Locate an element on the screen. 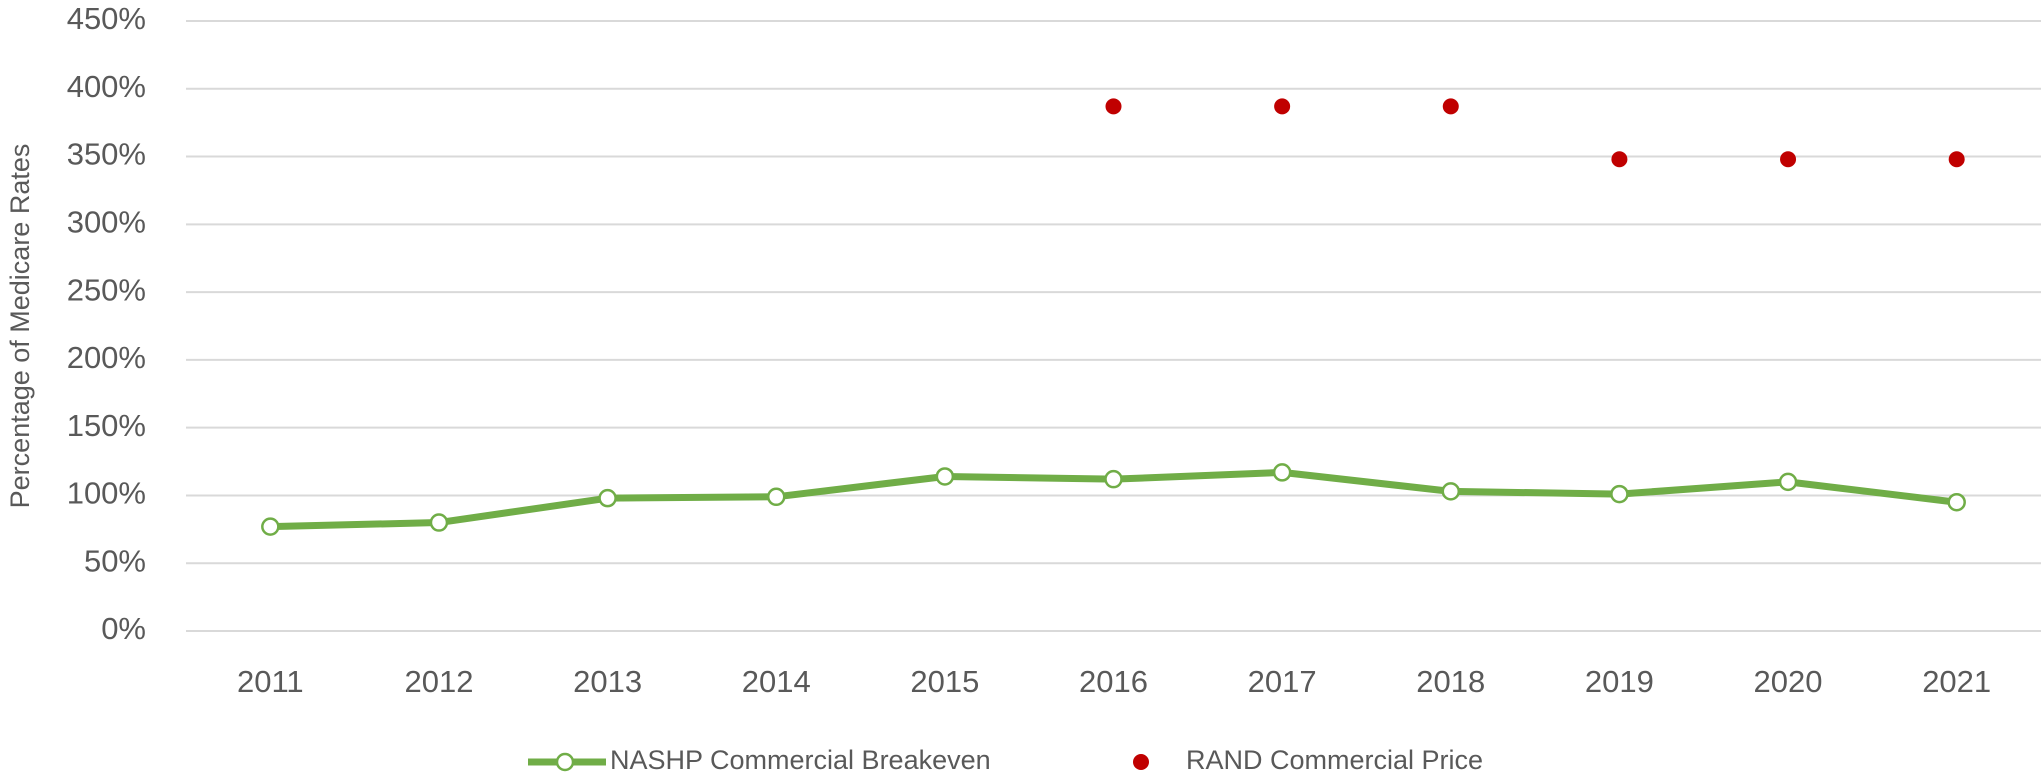 The width and height of the screenshot is (2043, 781). x-tick-label: 2011 is located at coordinates (270, 681).